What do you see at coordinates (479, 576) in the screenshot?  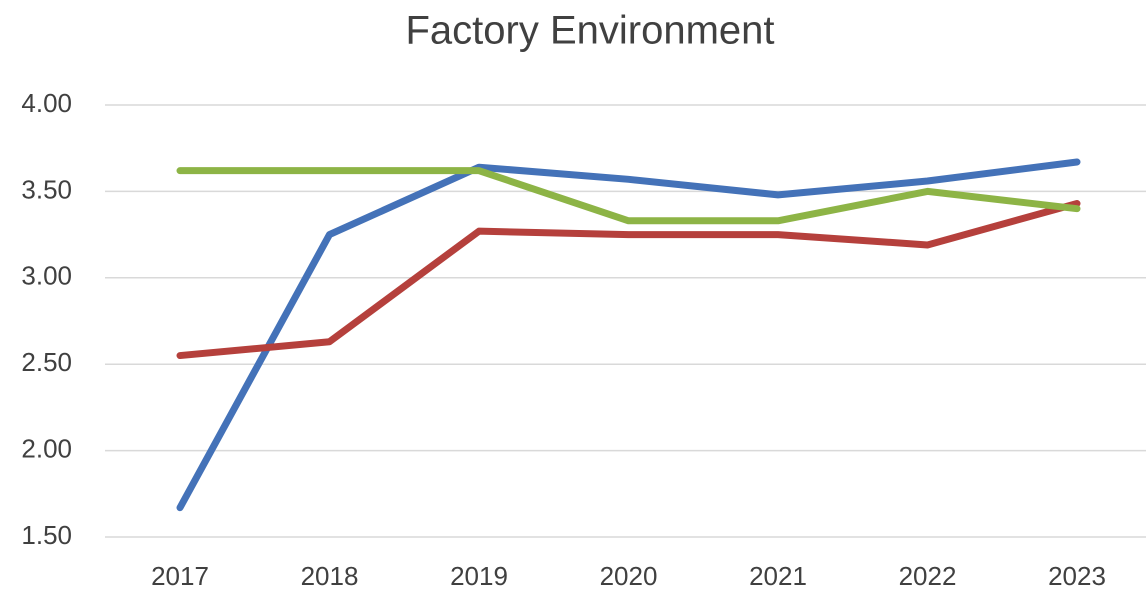 I see `x-tick-label: 2019` at bounding box center [479, 576].